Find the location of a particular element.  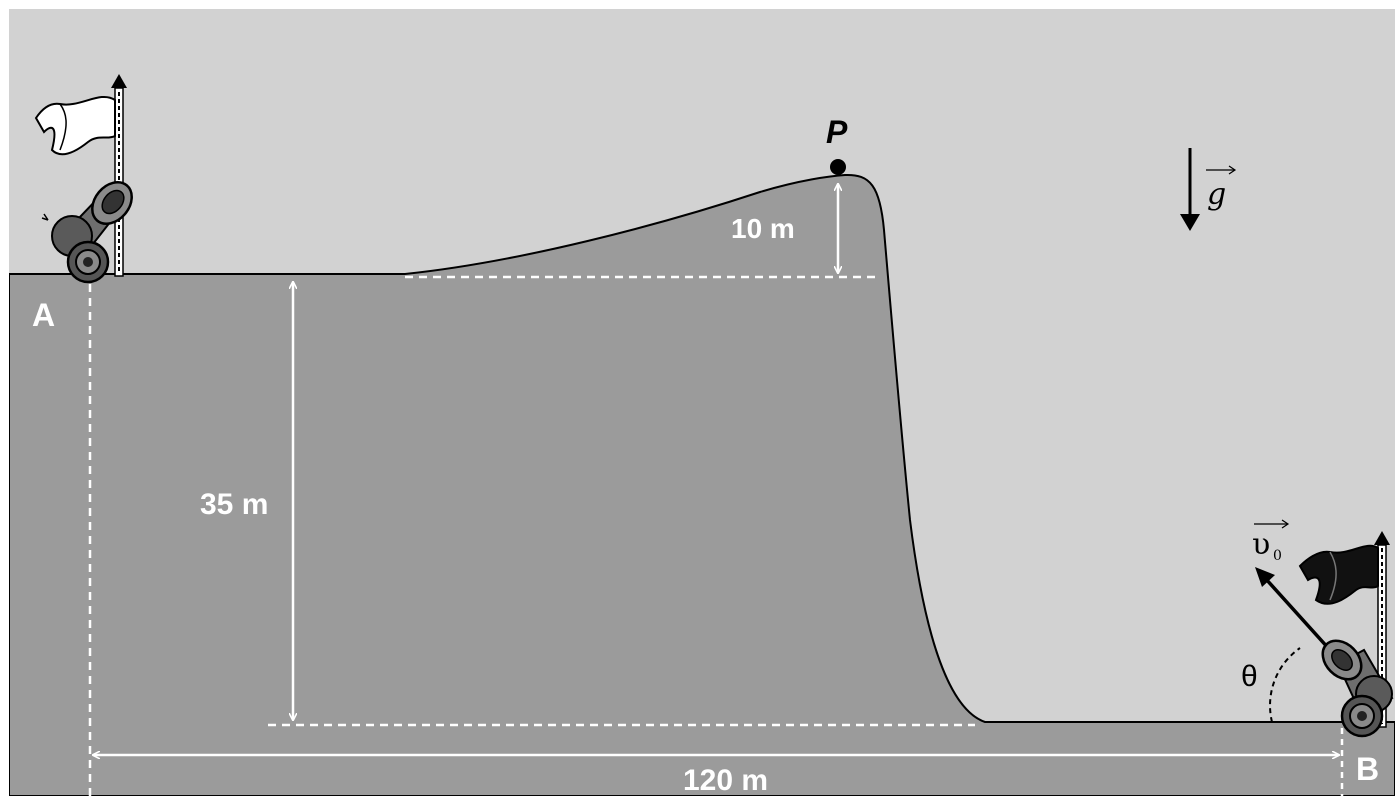

gravity-symbol: g is located at coordinates (1216, 194).